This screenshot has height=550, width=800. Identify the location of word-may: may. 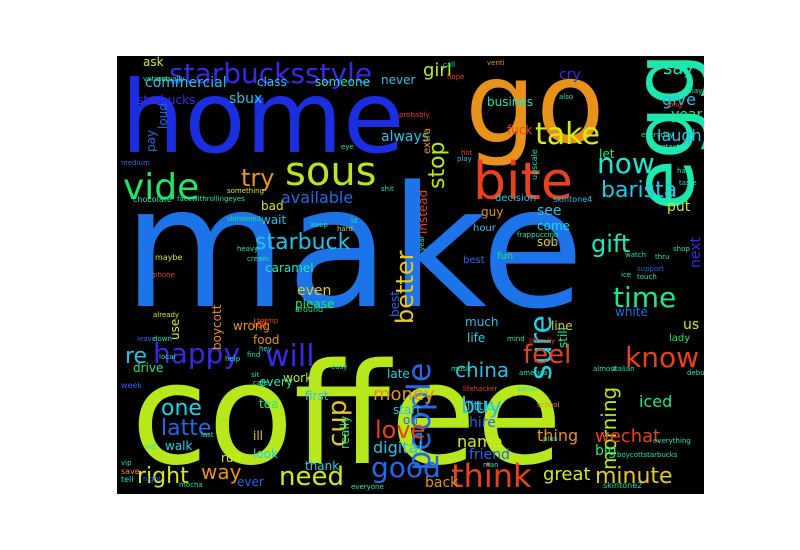
(695, 91).